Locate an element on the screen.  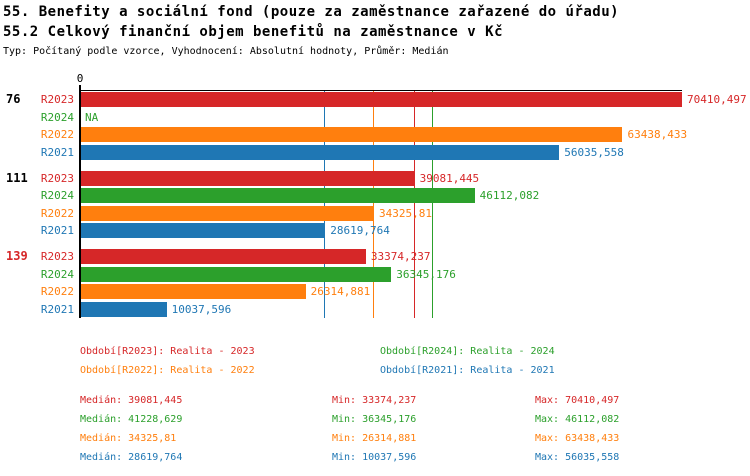
value-label-R2023-group-76: 70410,497 is located at coordinates (717, 99).